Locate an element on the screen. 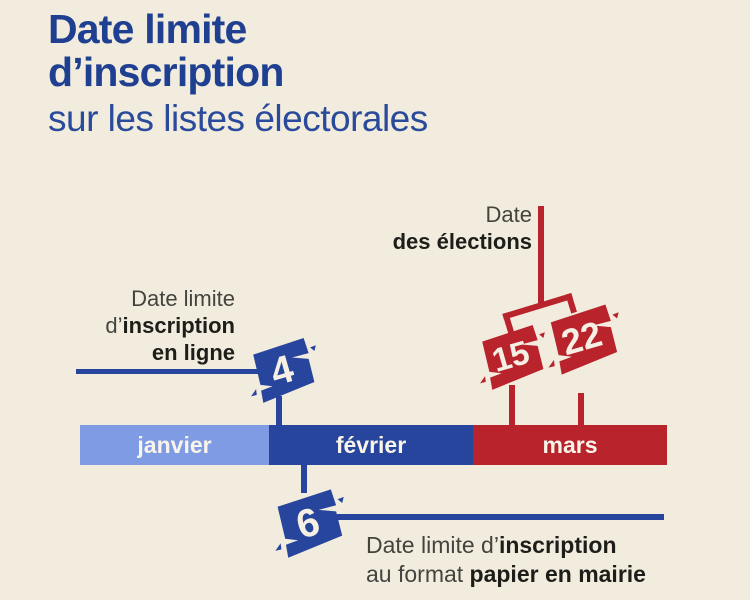 Image resolution: width=750 pixels, height=600 pixels. online-deadline-line-2: d’inscription is located at coordinates (170, 325).